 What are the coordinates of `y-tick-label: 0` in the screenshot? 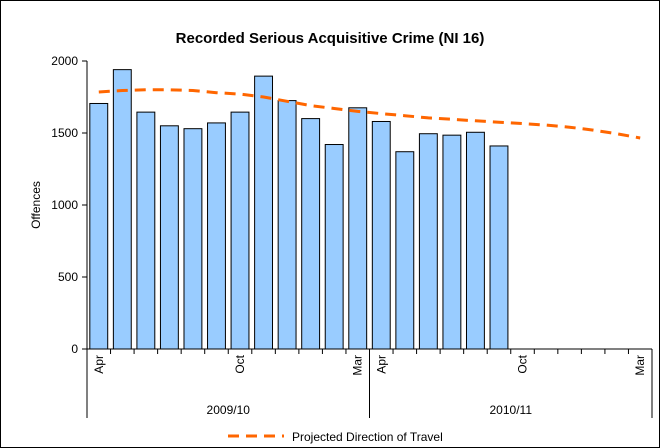 It's located at (74, 349).